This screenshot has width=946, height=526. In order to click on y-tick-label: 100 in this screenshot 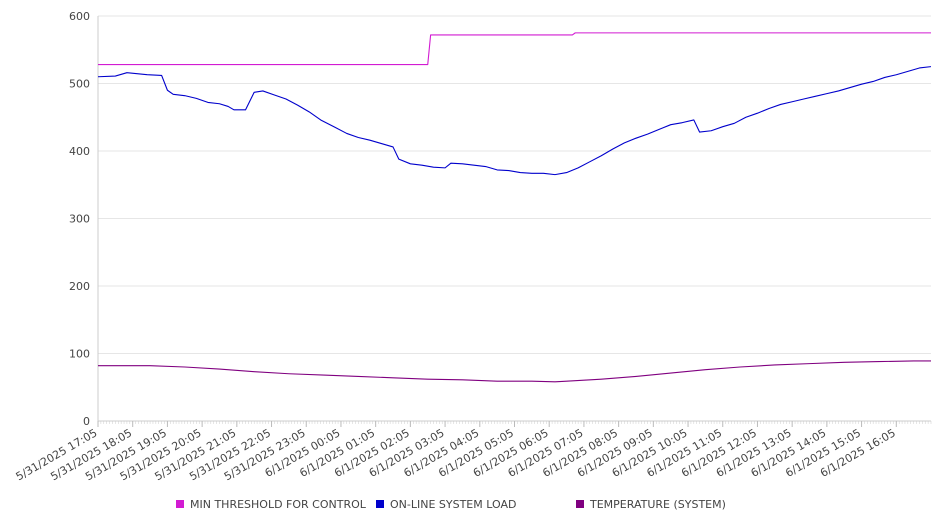, I will do `click(79, 354)`.